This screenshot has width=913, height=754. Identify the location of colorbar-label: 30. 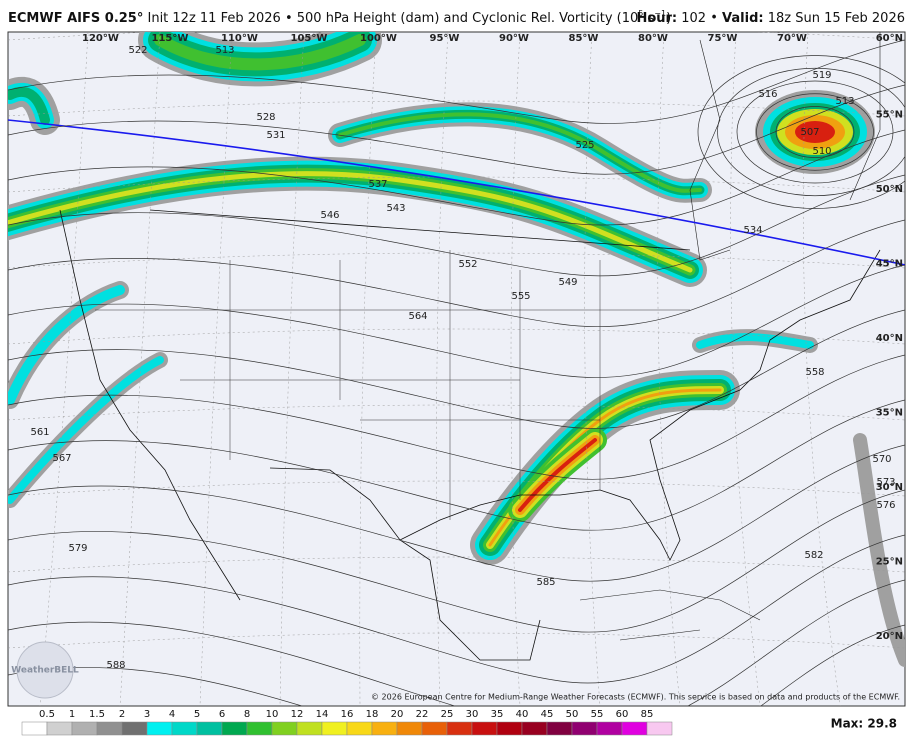
(472, 714).